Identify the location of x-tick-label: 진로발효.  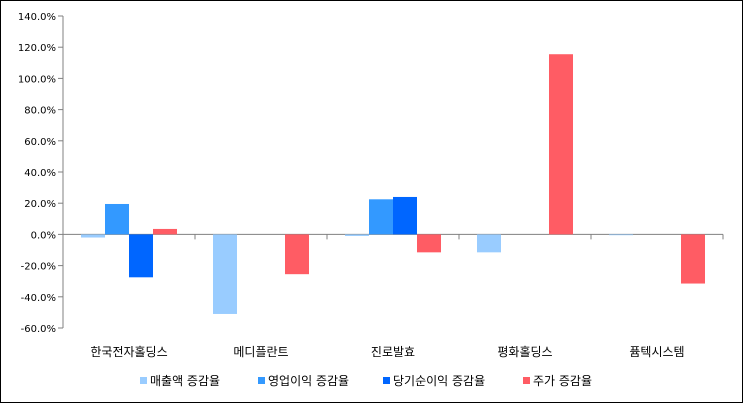
(393, 352).